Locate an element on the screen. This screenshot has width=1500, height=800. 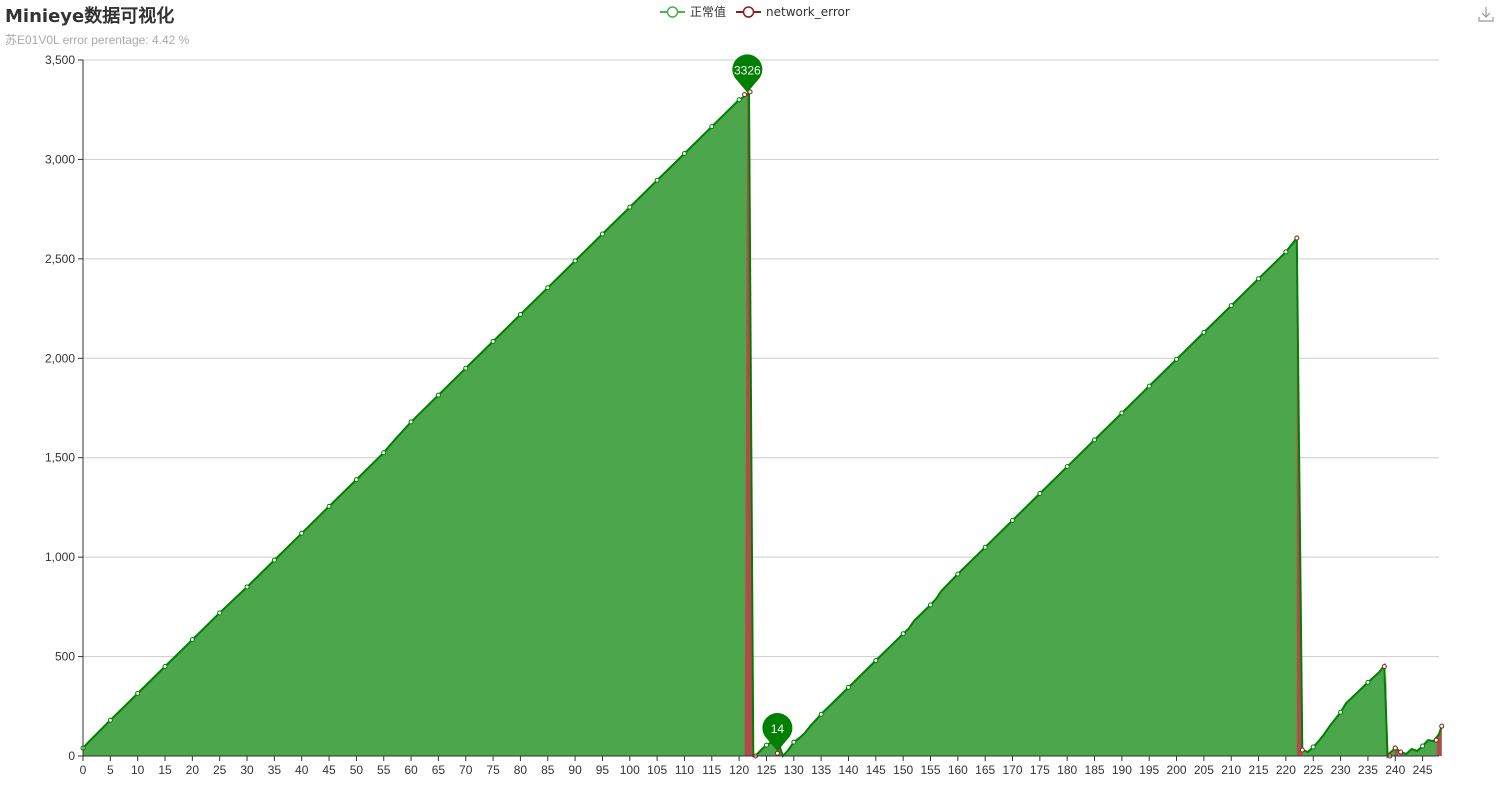
x-tick-label: 205 is located at coordinates (1204, 770).